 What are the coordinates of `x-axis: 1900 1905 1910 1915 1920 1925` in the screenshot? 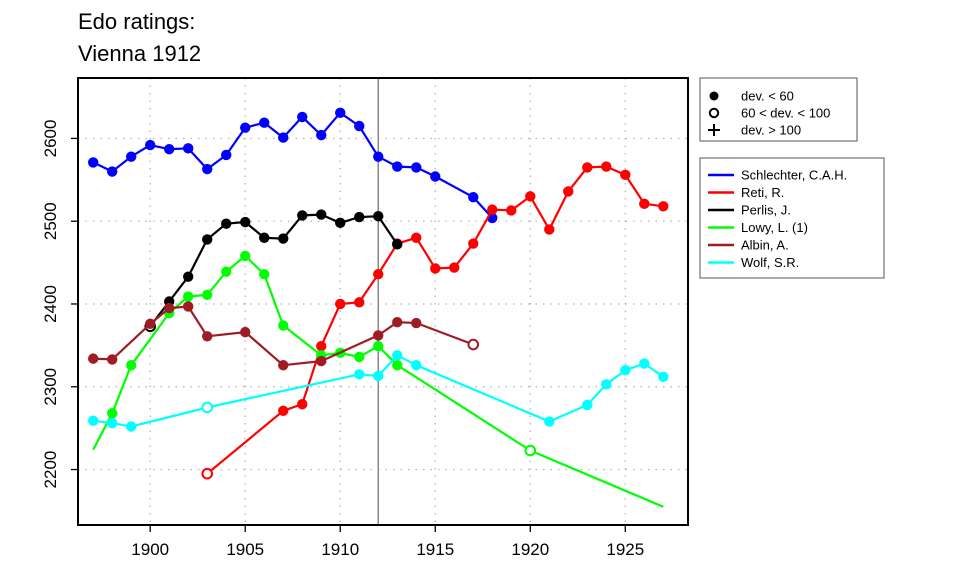 It's located at (387, 542).